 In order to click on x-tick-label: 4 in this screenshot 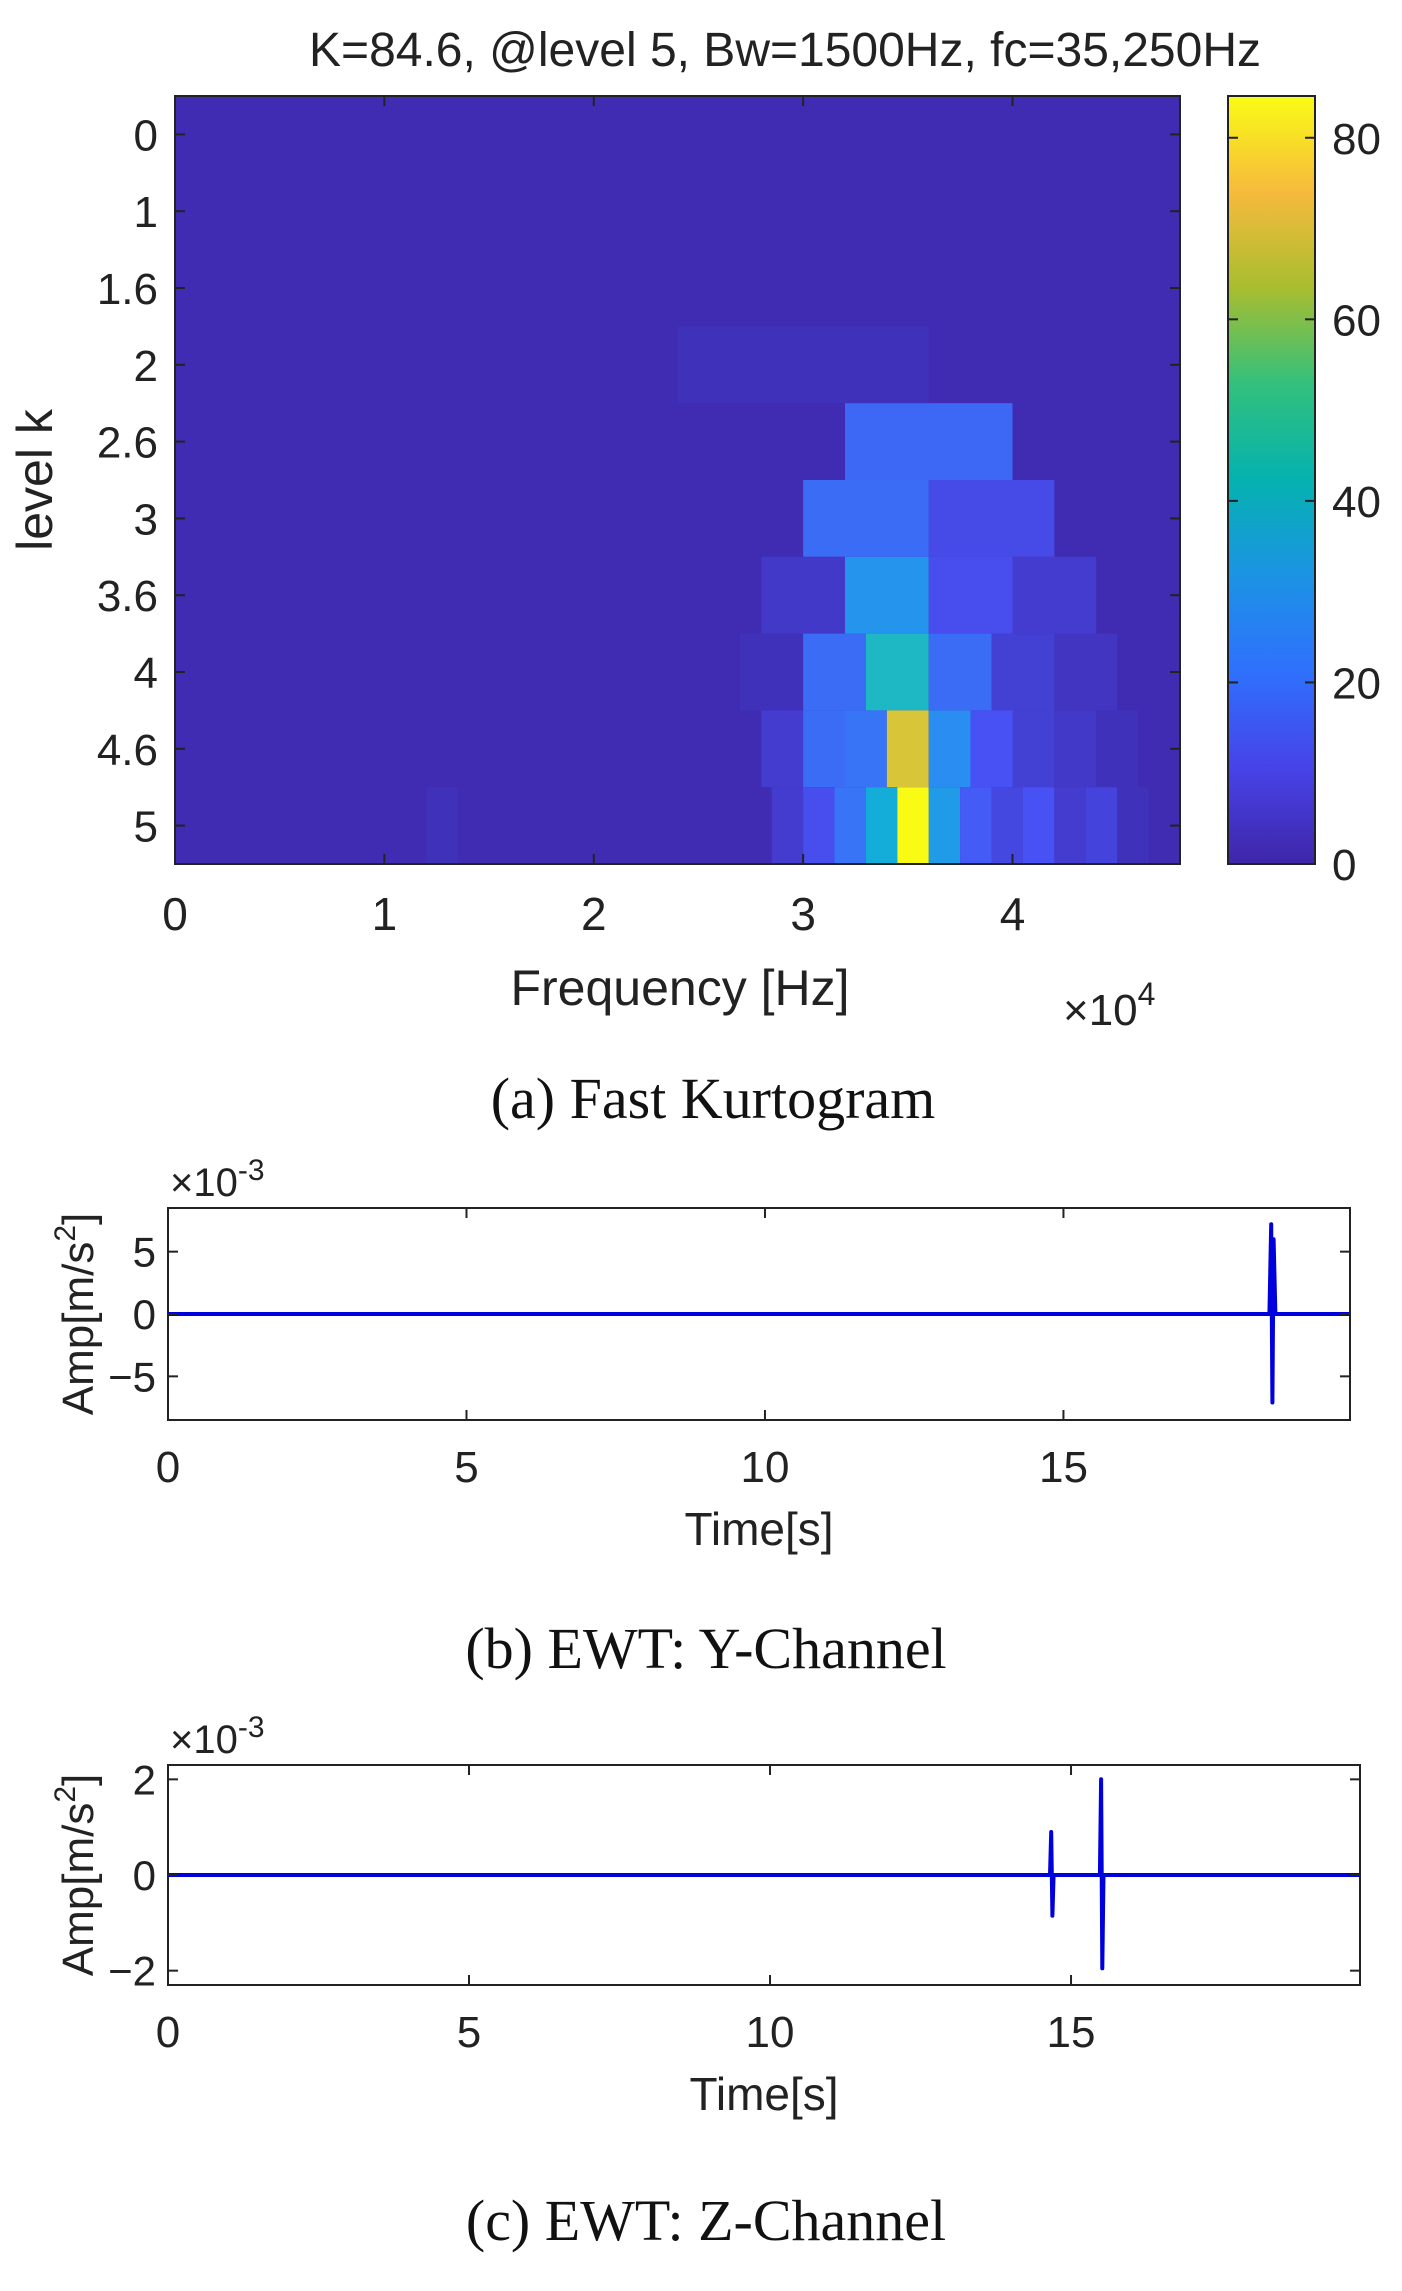, I will do `click(1013, 914)`.